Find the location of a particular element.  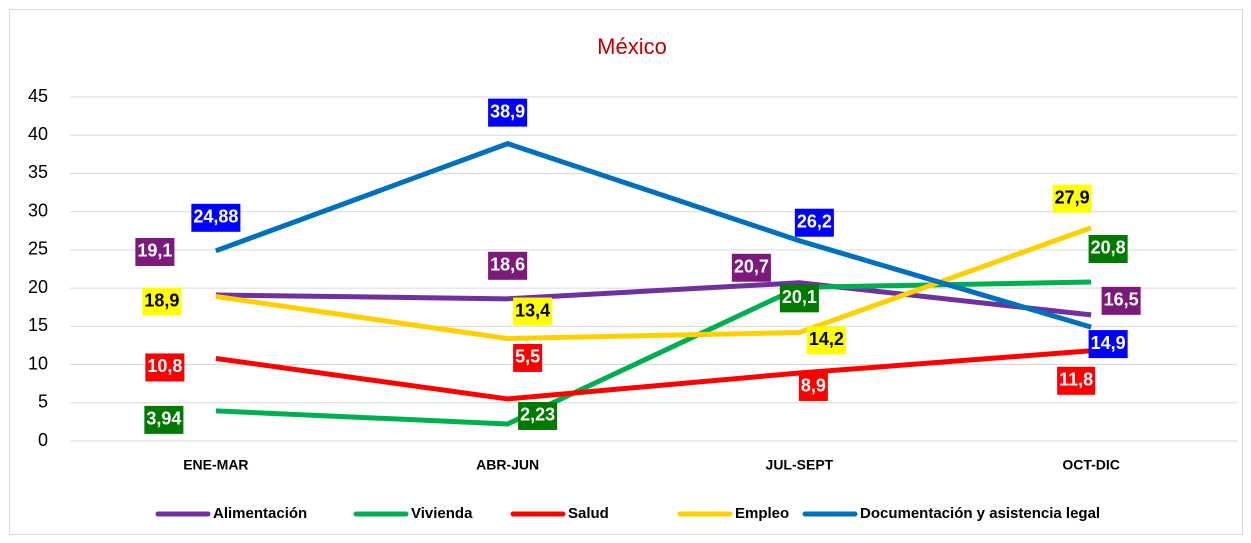

x-tick-label: JUL-SEPT is located at coordinates (800, 465).